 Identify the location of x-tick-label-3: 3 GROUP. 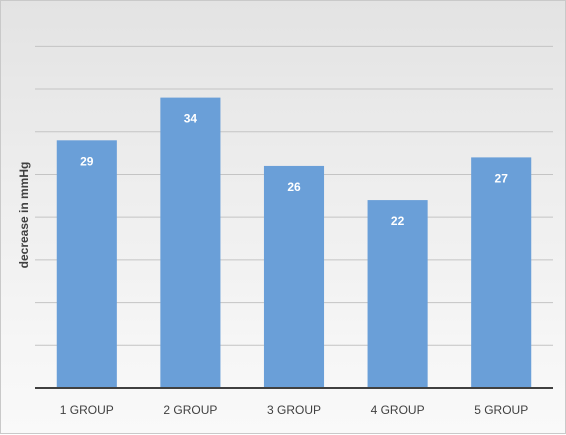
(294, 410).